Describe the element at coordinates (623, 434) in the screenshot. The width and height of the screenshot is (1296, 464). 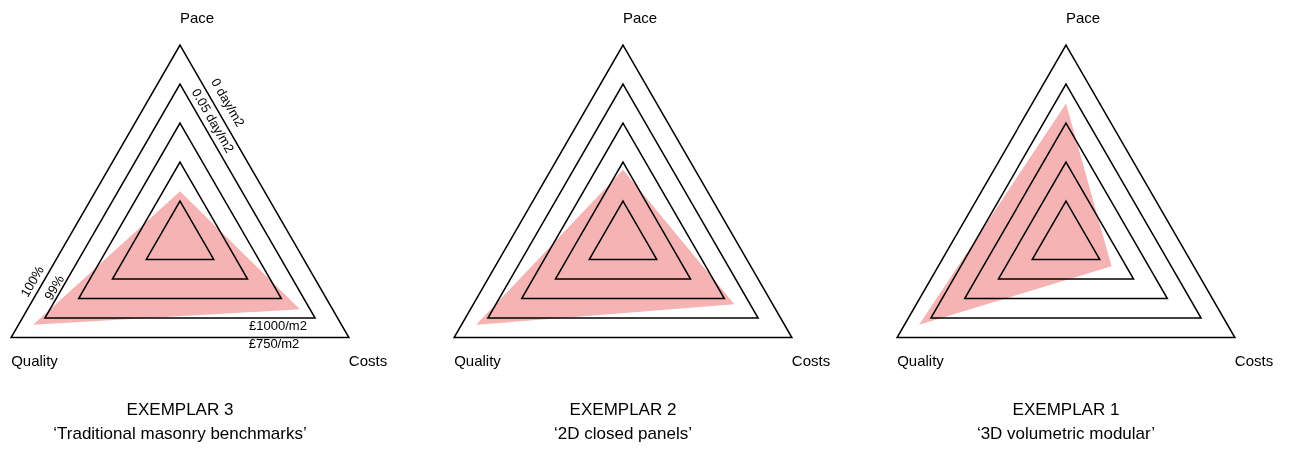
I see `text: ‘2D closed panels’` at that location.